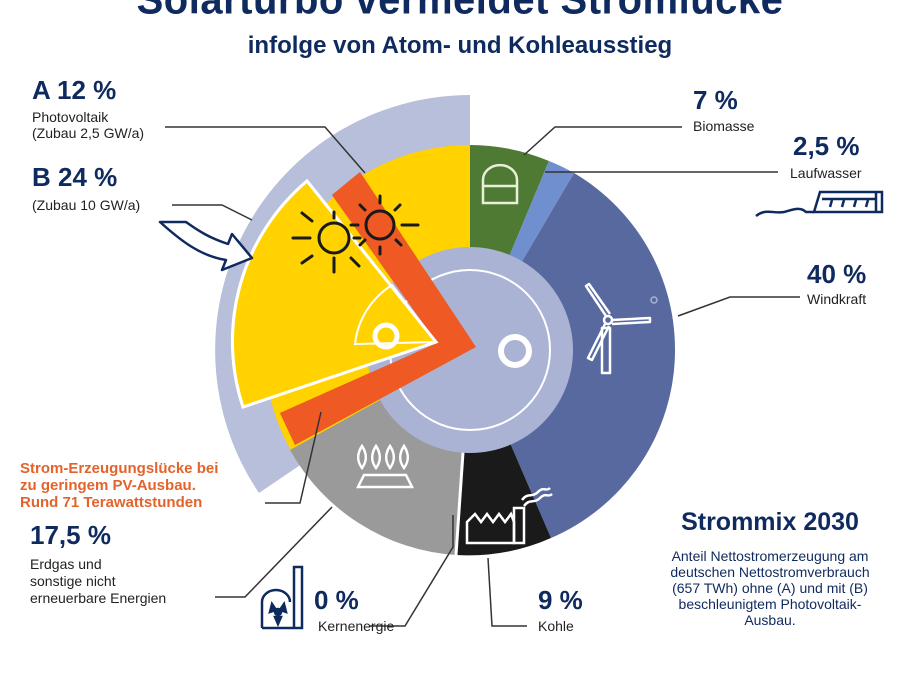  Describe the element at coordinates (88, 133) in the screenshot. I see `pv-a-sub: (Zubau 2,5 GW/a)` at that location.